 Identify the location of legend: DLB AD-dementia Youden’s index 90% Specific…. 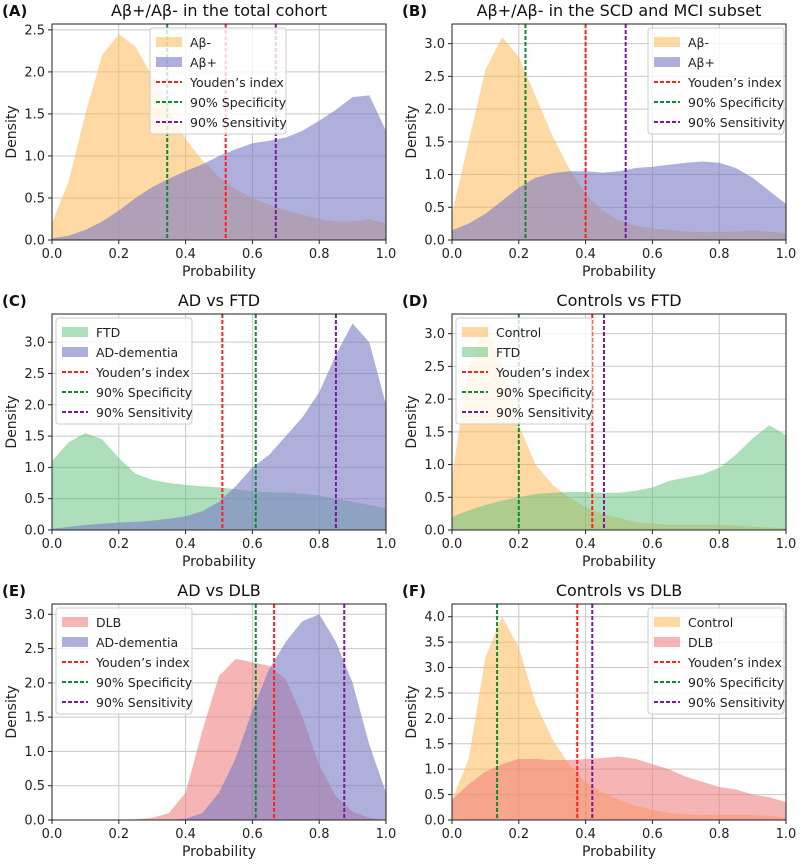
(124, 661).